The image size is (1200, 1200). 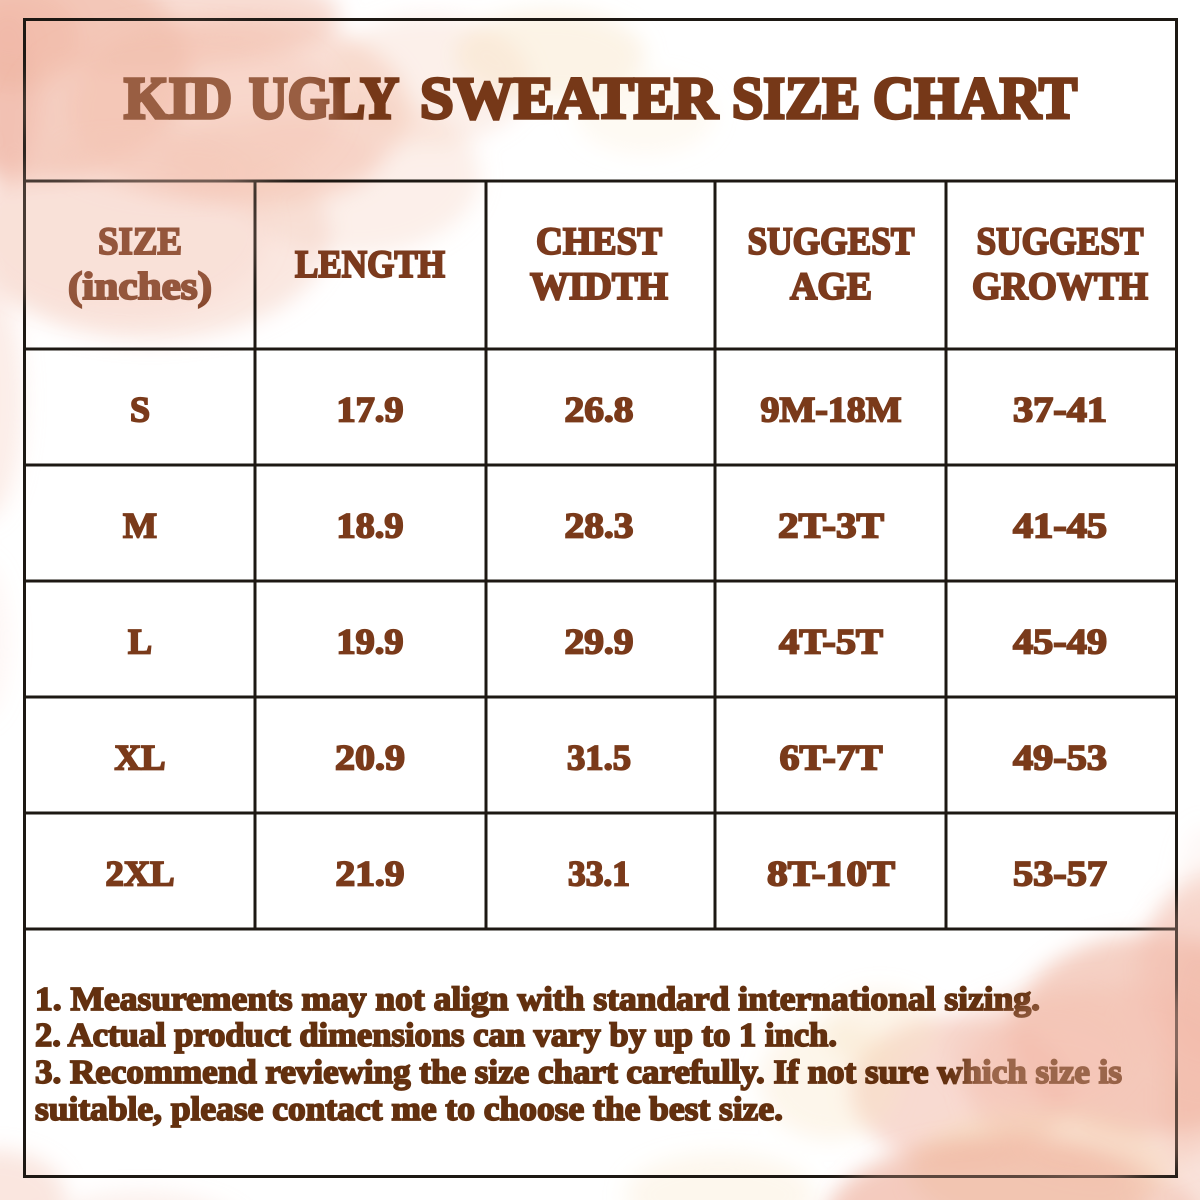 What do you see at coordinates (1060, 410) in the screenshot?
I see `svg-text: 37-41` at bounding box center [1060, 410].